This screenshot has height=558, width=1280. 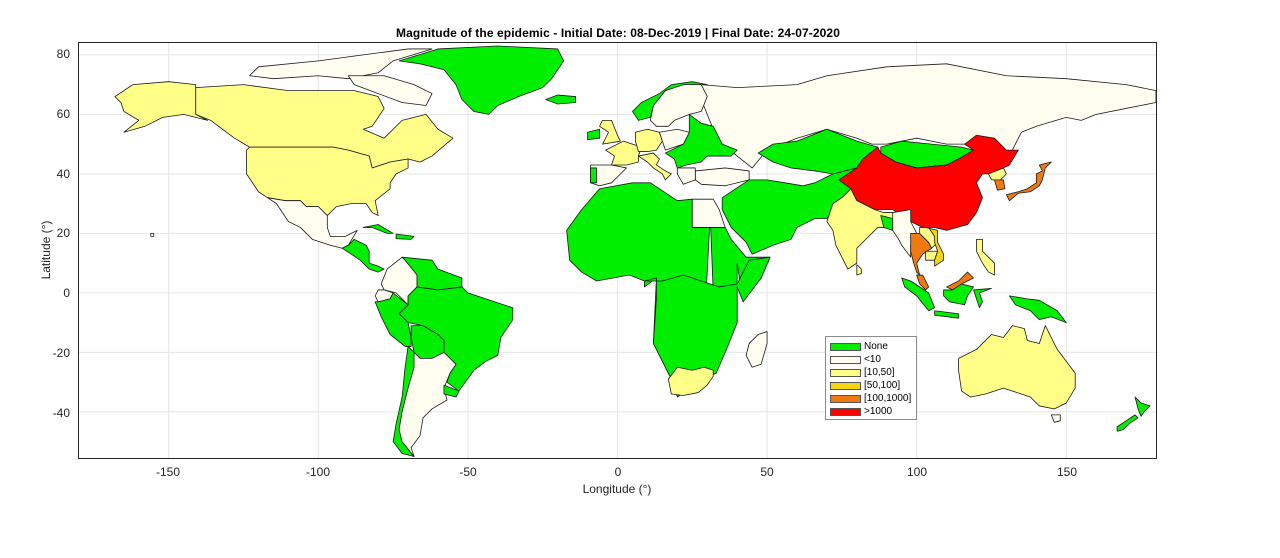 I want to click on region-new-guinea, so click(x=1037, y=309).